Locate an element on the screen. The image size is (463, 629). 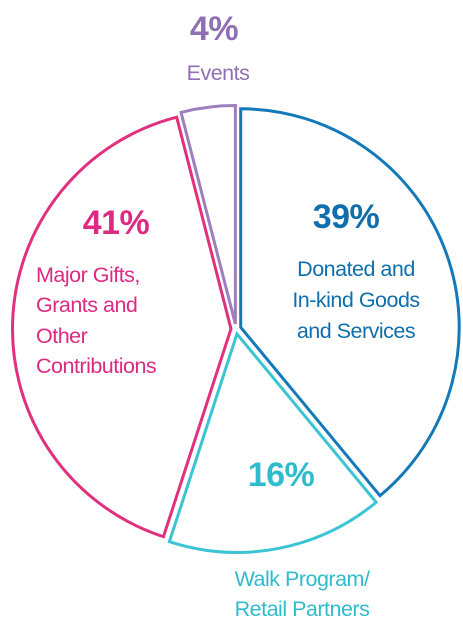
walk-label-line-1: Walk Program/ is located at coordinates (302, 579).